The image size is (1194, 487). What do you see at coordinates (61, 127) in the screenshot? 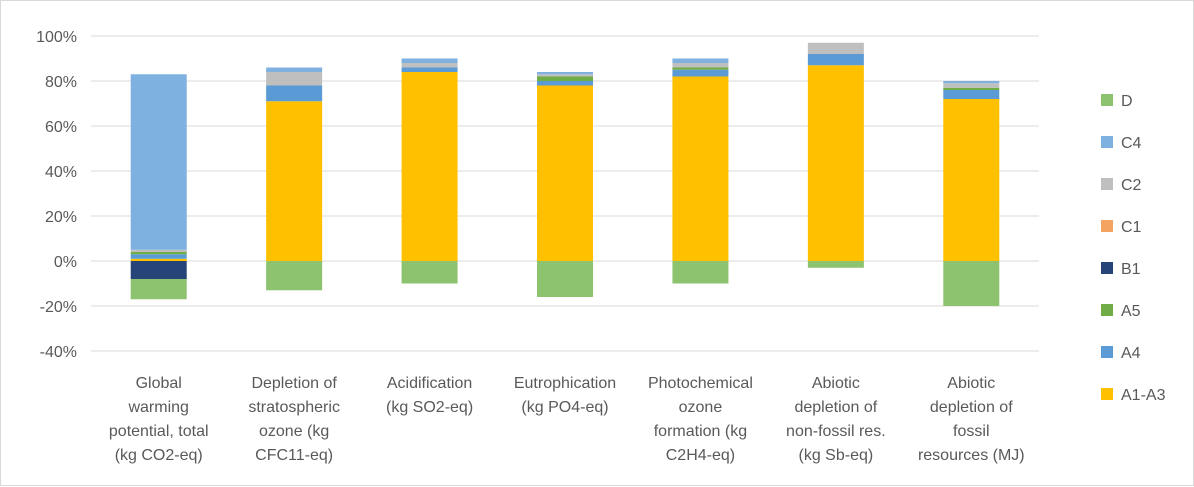
I see `y-tick-label: 60%` at bounding box center [61, 127].